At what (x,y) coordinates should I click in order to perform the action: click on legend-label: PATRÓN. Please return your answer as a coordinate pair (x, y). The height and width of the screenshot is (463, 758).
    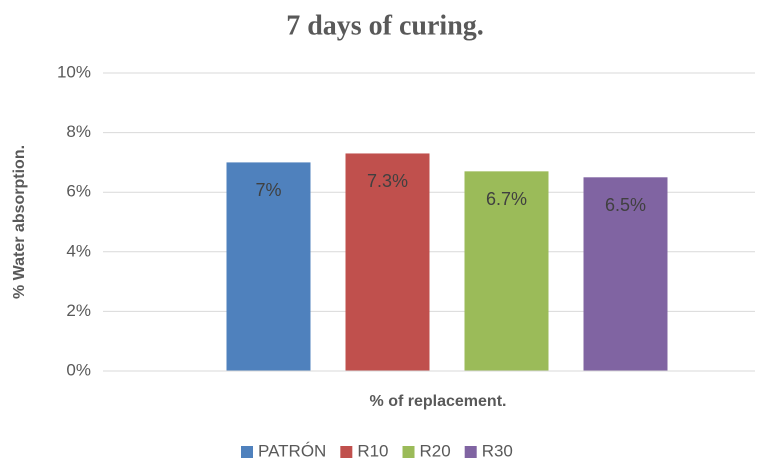
    Looking at the image, I should click on (292, 450).